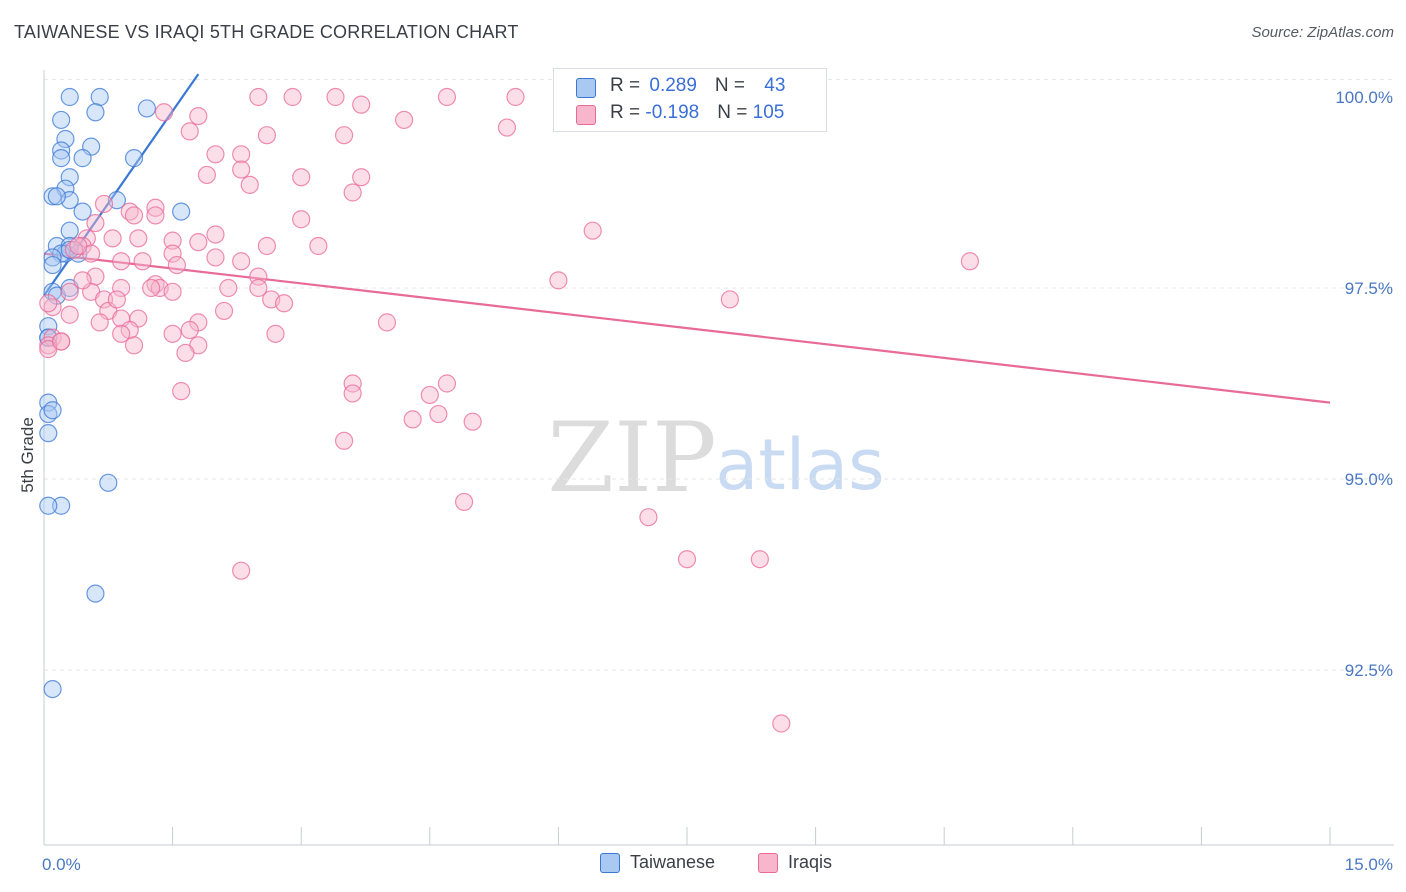  What do you see at coordinates (690, 100) in the screenshot?
I see `stats-legend: R = 0.289 N = 43 R = -0.198 N = 105` at bounding box center [690, 100].